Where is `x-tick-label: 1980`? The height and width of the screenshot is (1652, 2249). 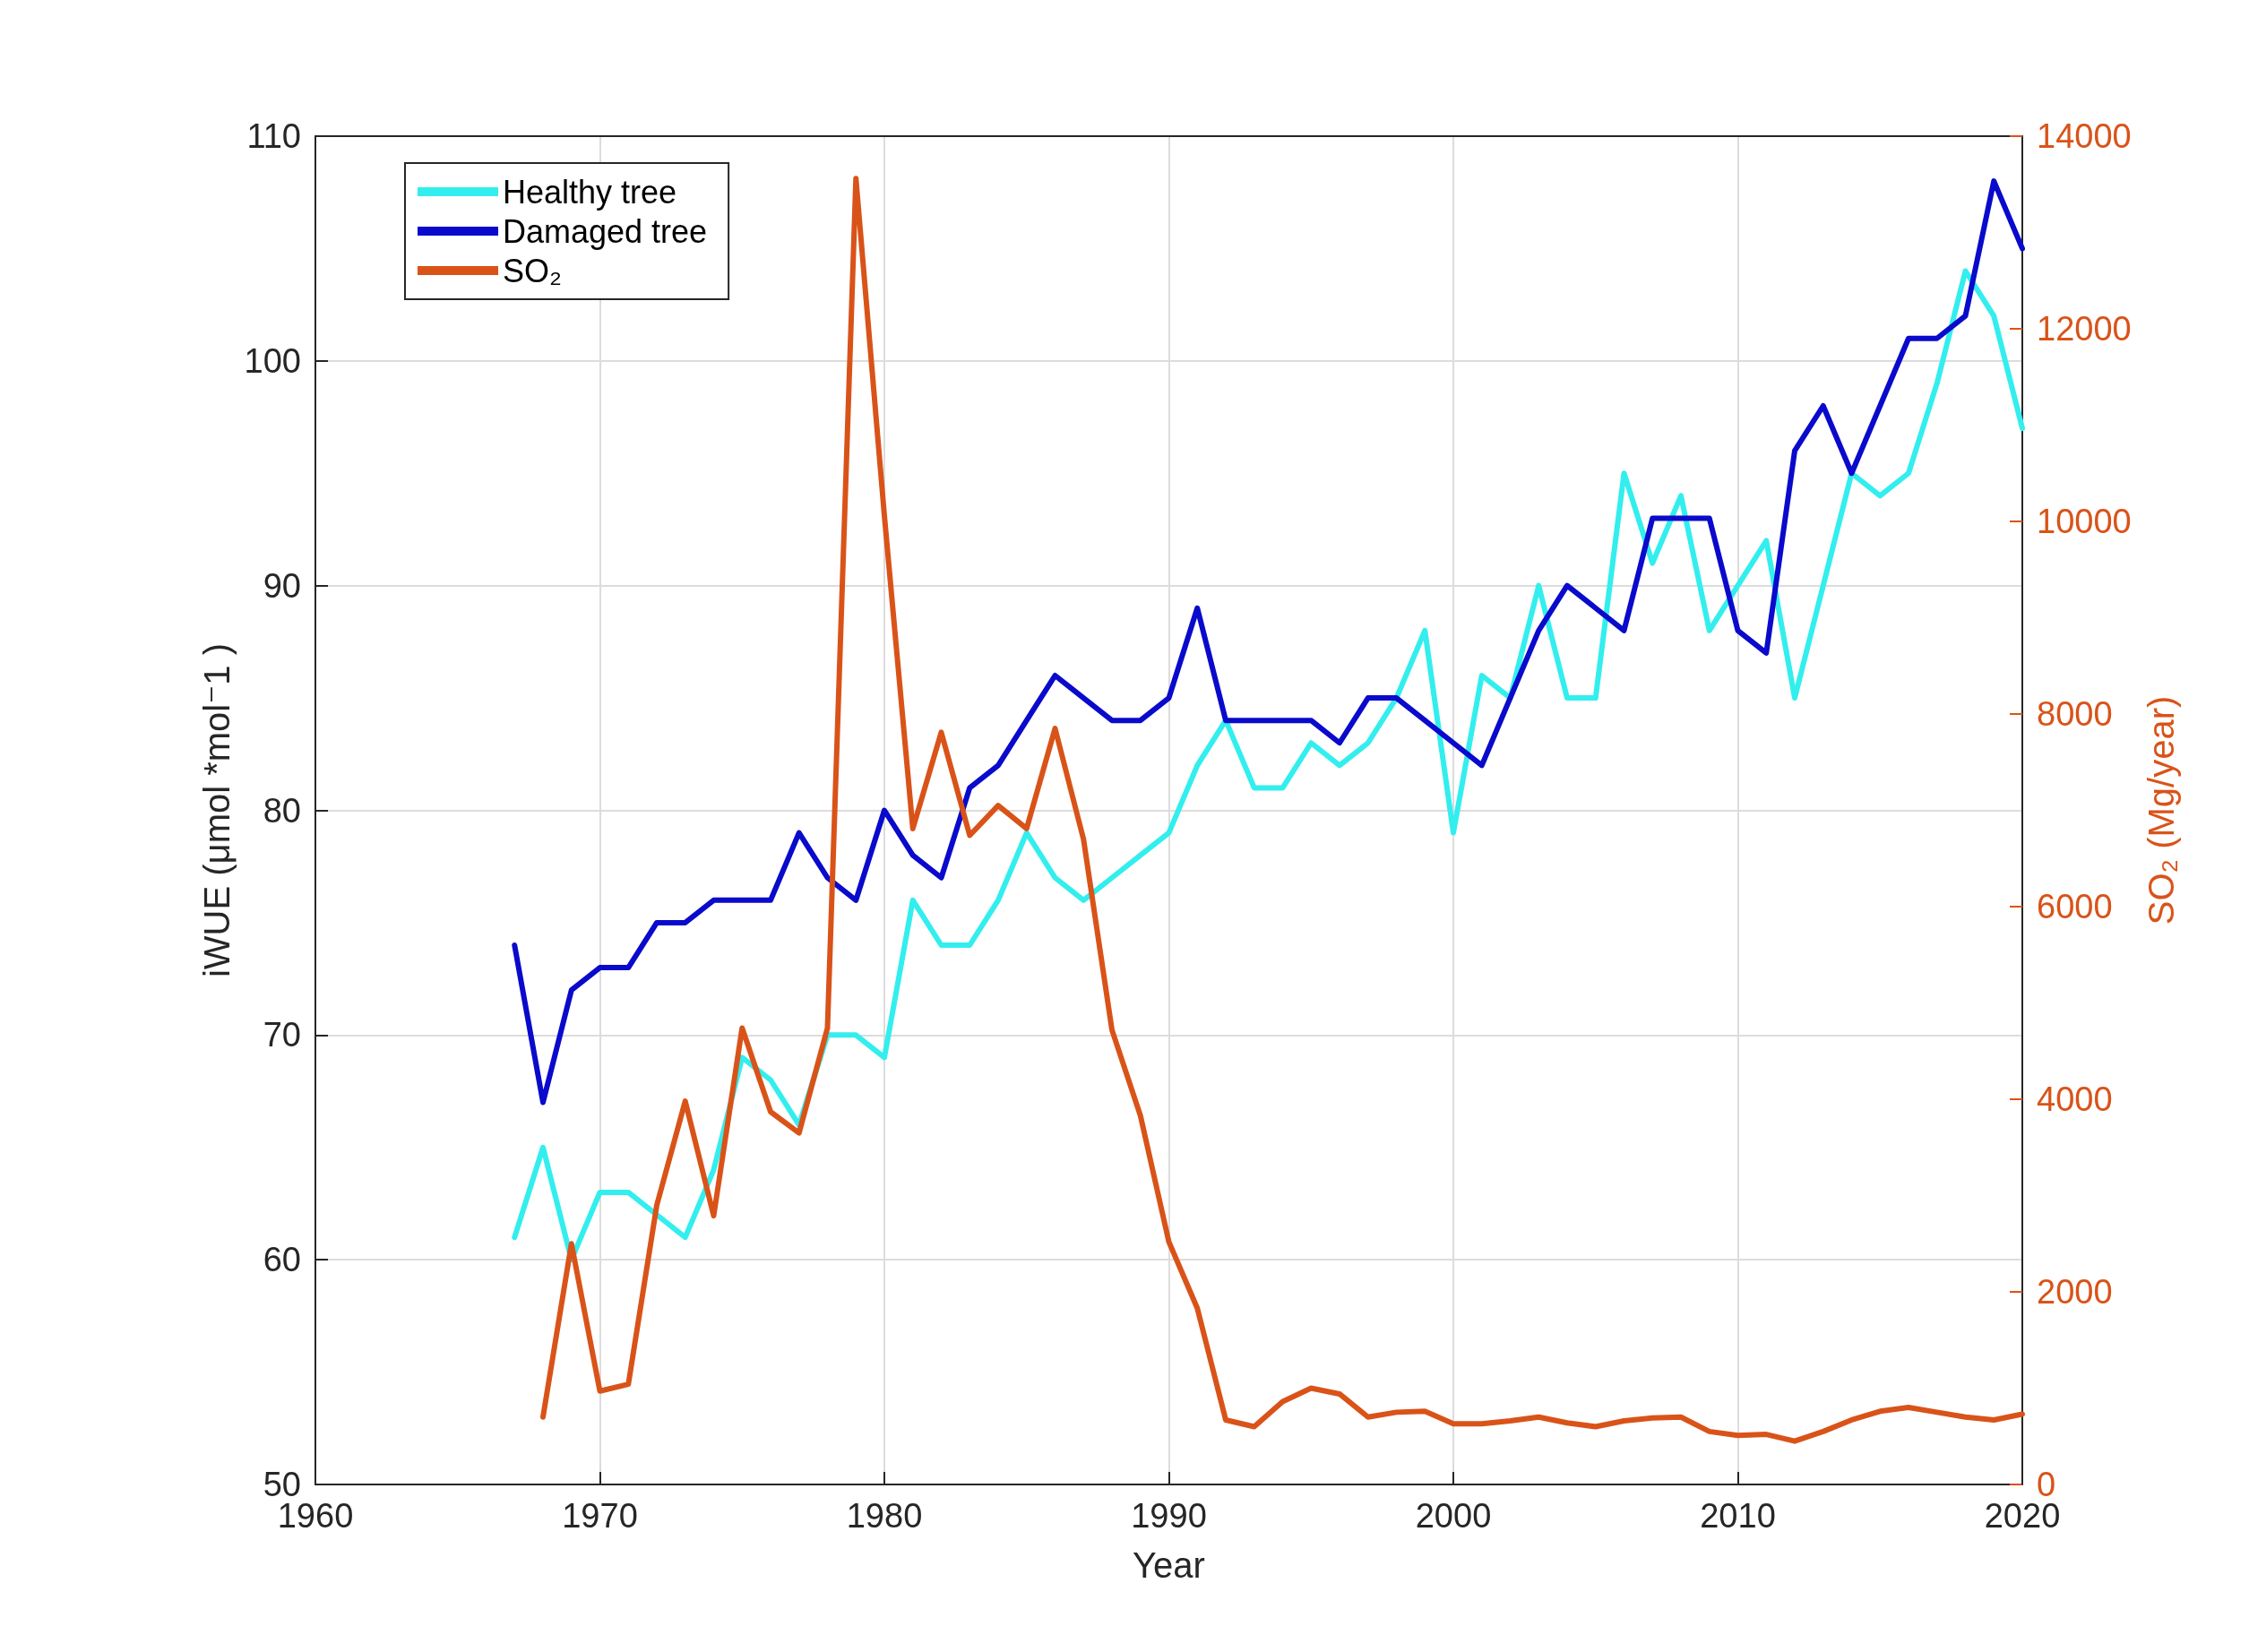
x-tick-label: 1980 is located at coordinates (884, 1516).